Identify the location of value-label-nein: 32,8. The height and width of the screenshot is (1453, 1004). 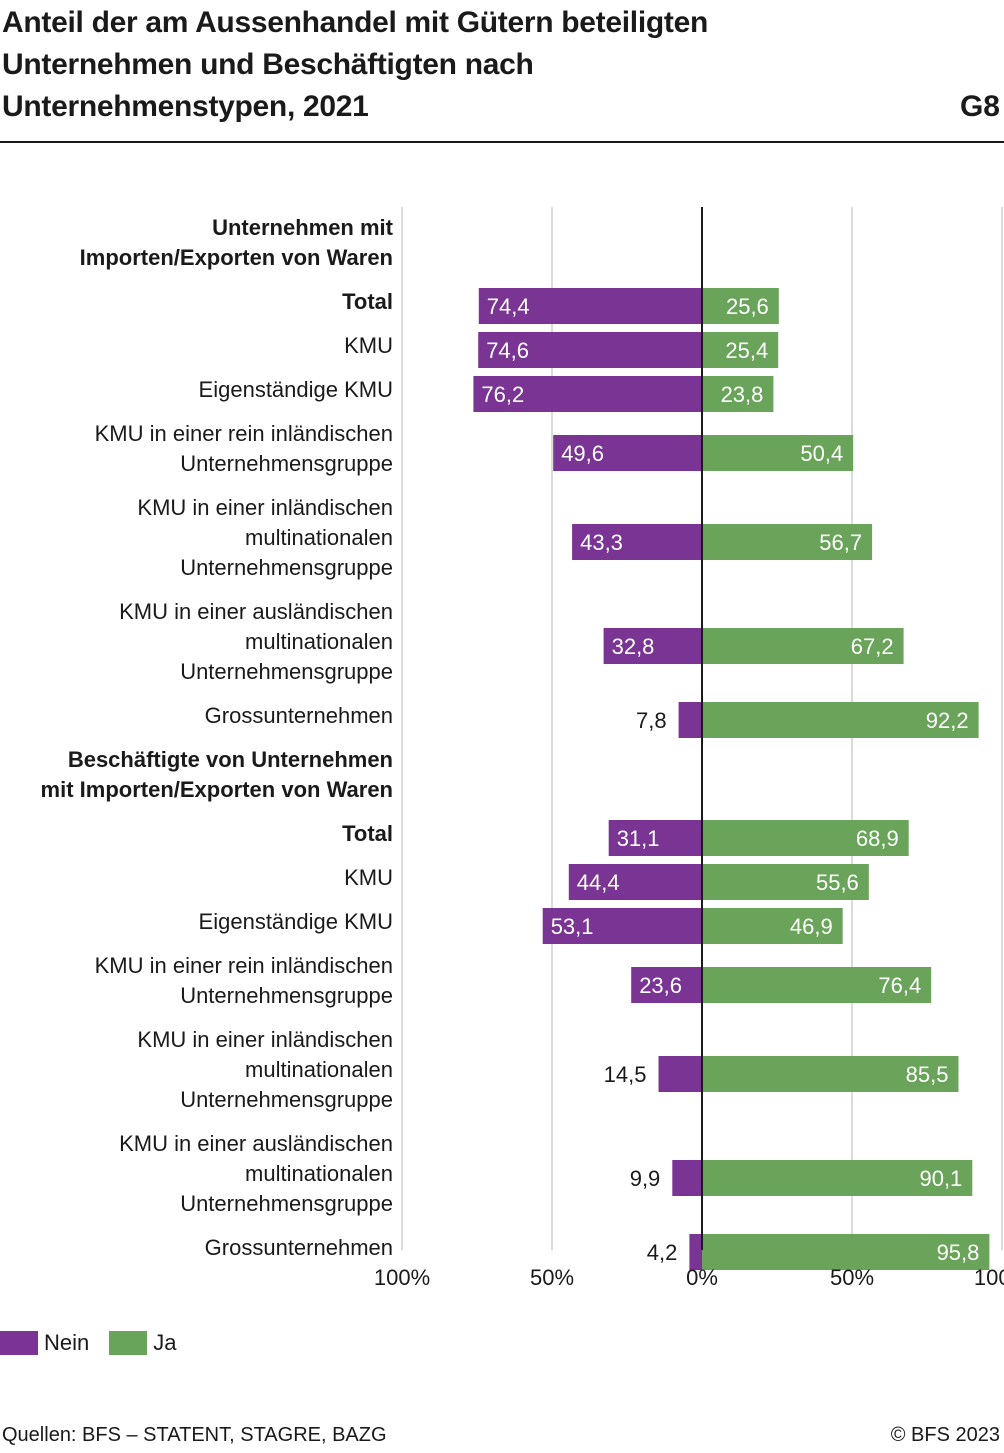
(633, 646).